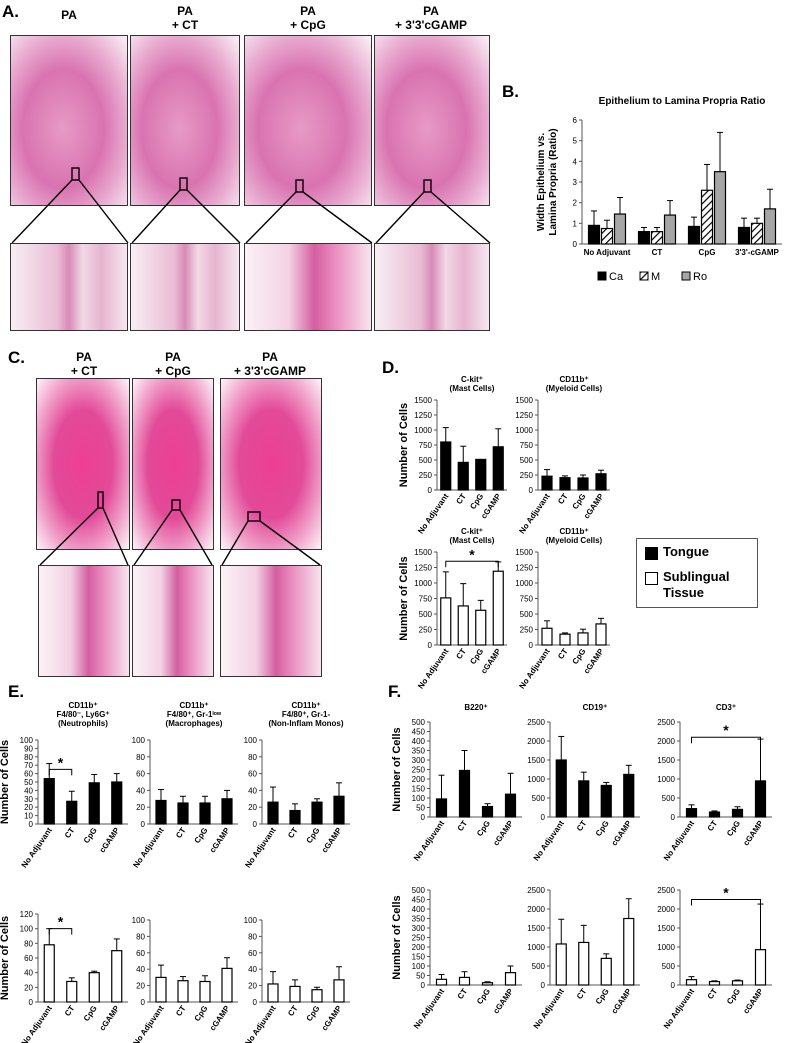 The image size is (800, 1043). I want to click on y-tick-label: 200, so click(419, 947).